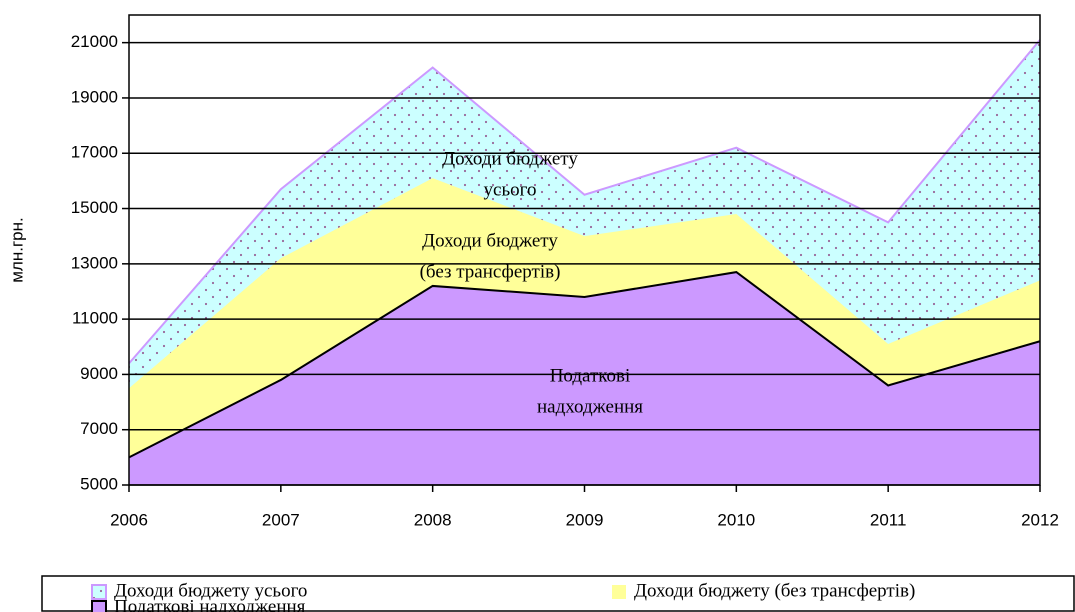 This screenshot has width=1075, height=612. Describe the element at coordinates (736, 519) in the screenshot. I see `x-tick-label: 2010` at that location.